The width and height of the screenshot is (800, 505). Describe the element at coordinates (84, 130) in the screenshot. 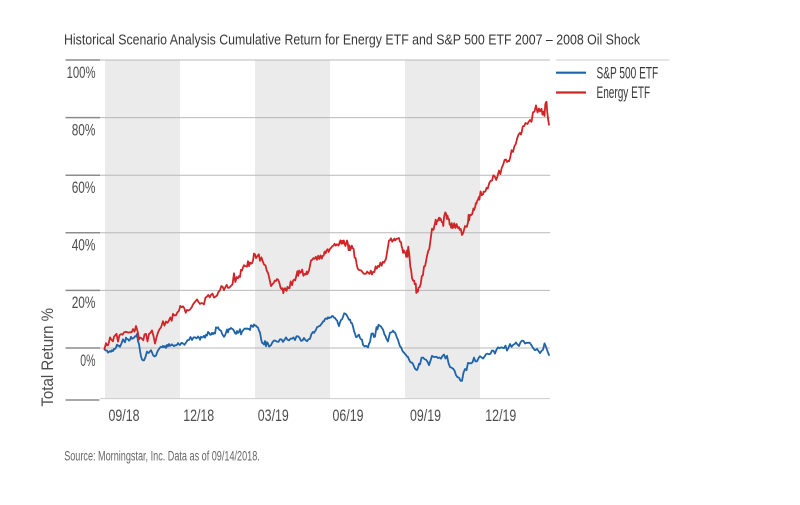

I see `svg-text: 80%` at that location.